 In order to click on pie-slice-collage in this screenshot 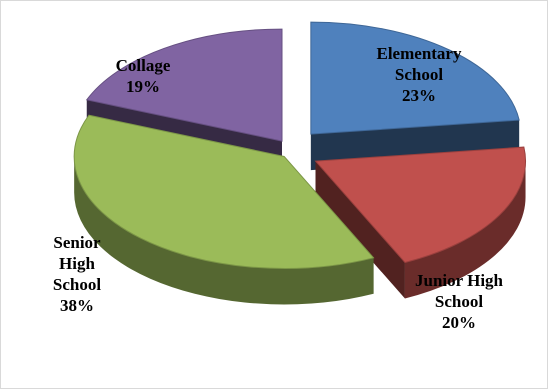, I will do `click(184, 85)`.